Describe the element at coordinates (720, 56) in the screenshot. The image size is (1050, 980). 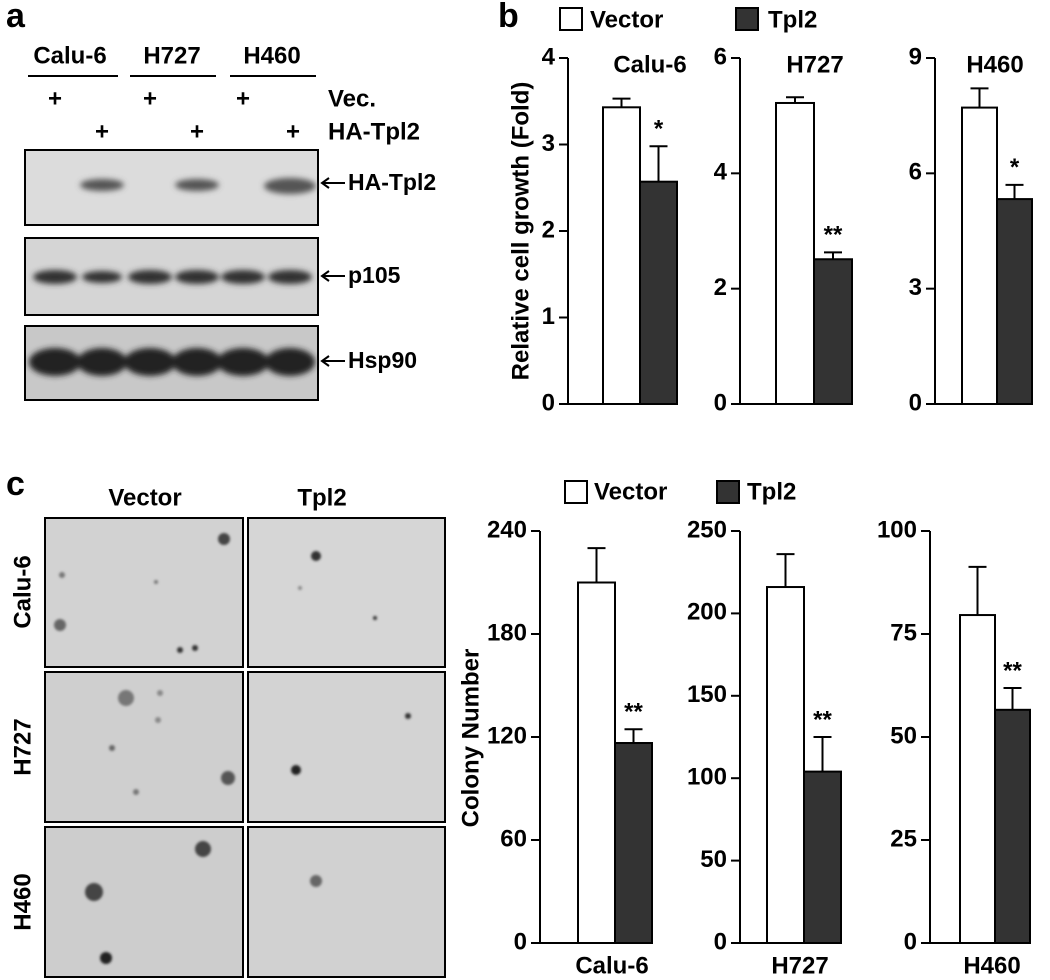
I see `y-tick-label: 6` at that location.